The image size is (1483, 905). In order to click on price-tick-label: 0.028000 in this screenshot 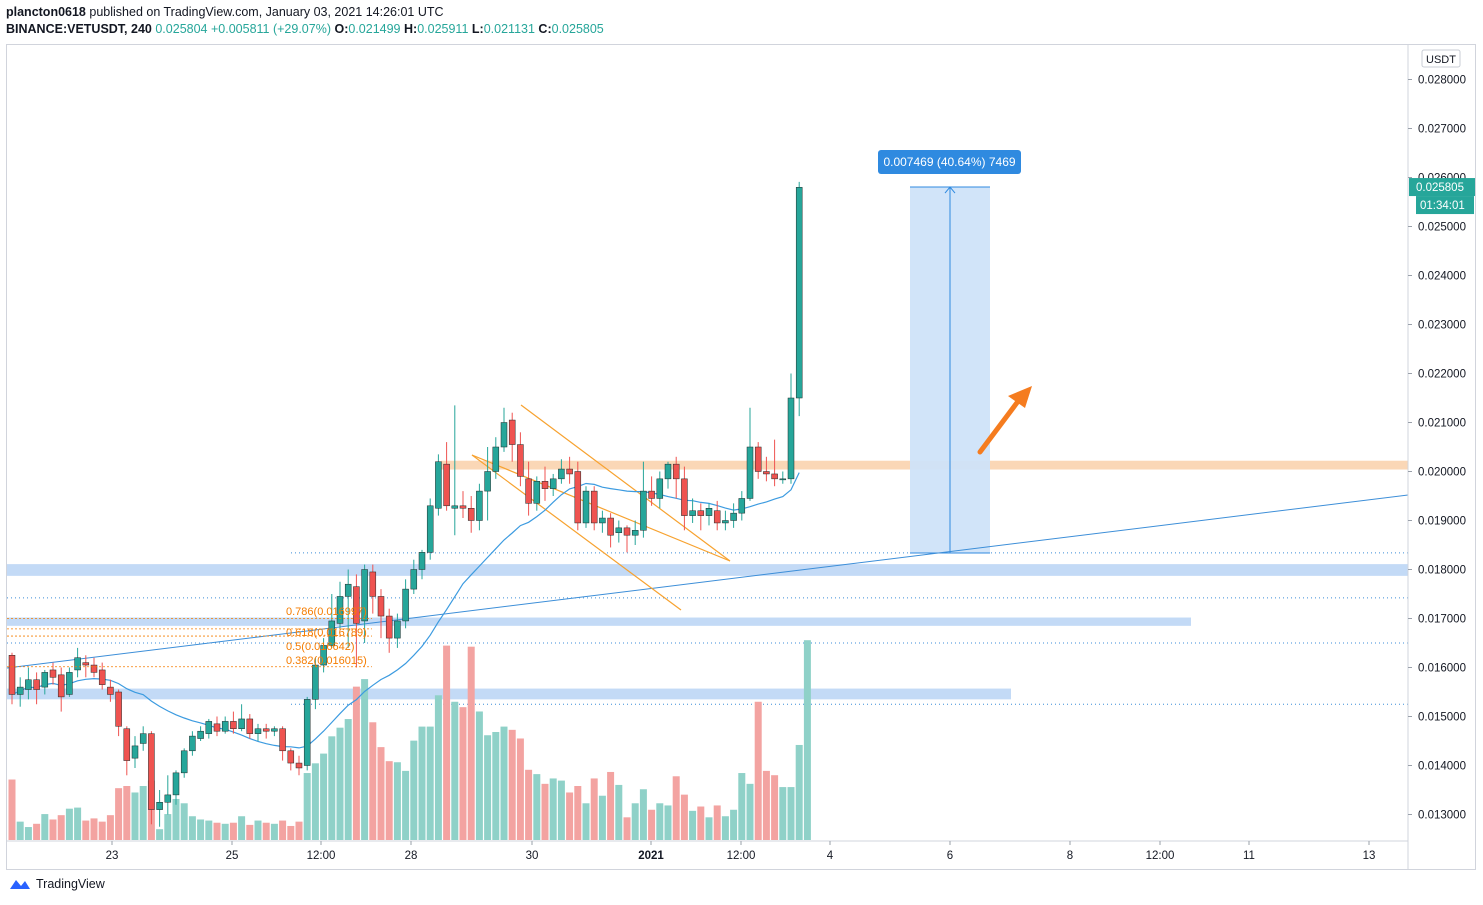, I will do `click(1442, 81)`.